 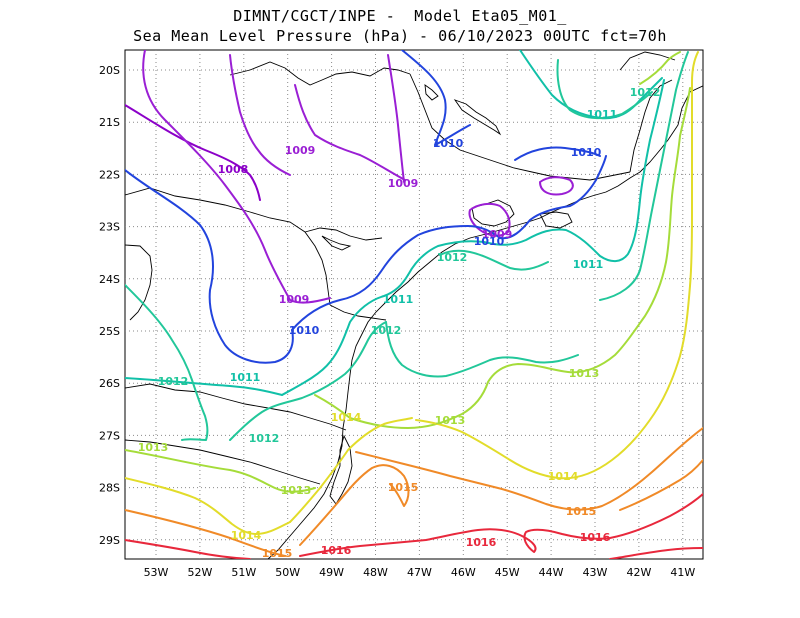 I want to click on longitude-label: 47W, so click(x=419, y=572).